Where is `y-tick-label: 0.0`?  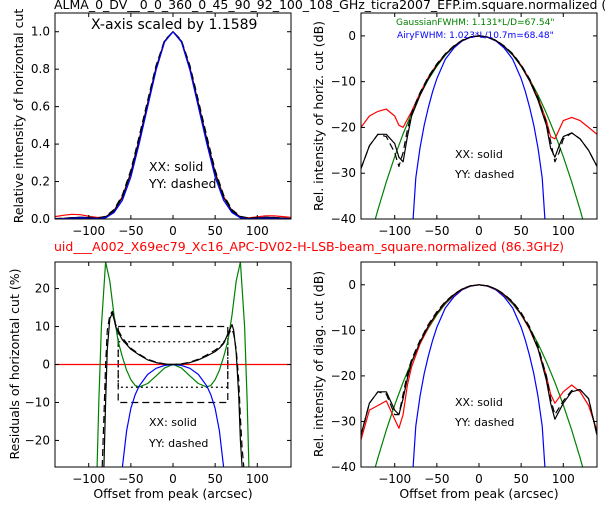
y-tick-label: 0.0 is located at coordinates (40, 219).